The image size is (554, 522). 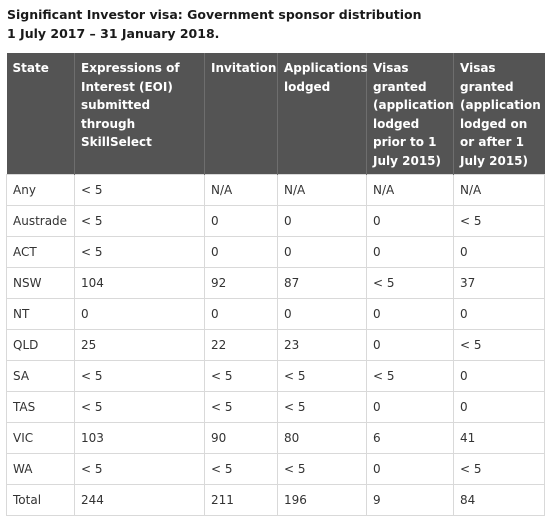 What do you see at coordinates (499, 438) in the screenshot?
I see `cell-visas-granted-after-2015: 41` at bounding box center [499, 438].